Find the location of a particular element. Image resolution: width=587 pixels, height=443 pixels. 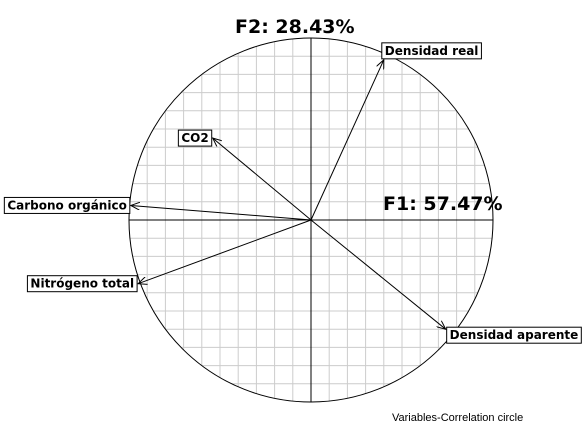

variable-label: Densidad aparente is located at coordinates (514, 335).